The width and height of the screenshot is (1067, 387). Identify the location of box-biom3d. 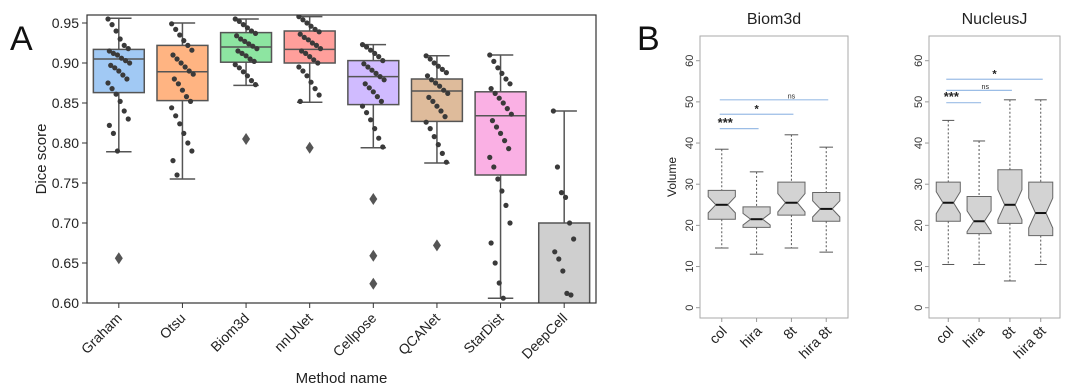
(246, 81).